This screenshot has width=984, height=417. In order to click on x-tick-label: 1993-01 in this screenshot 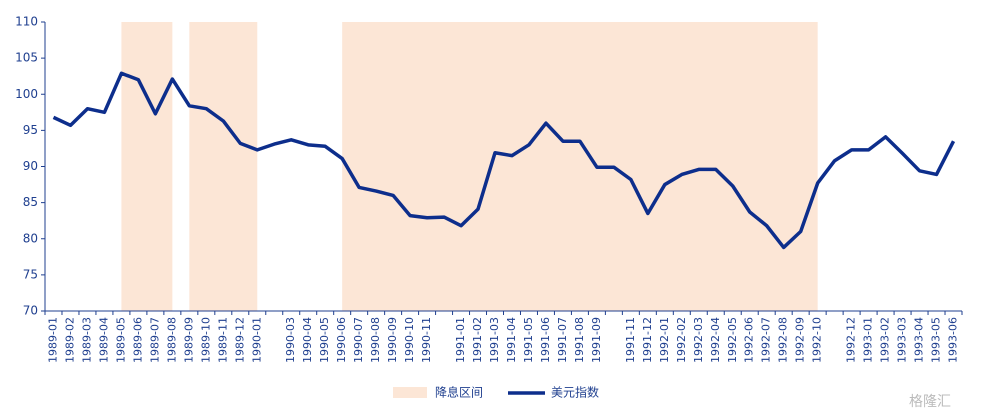, I will do `click(868, 340)`.